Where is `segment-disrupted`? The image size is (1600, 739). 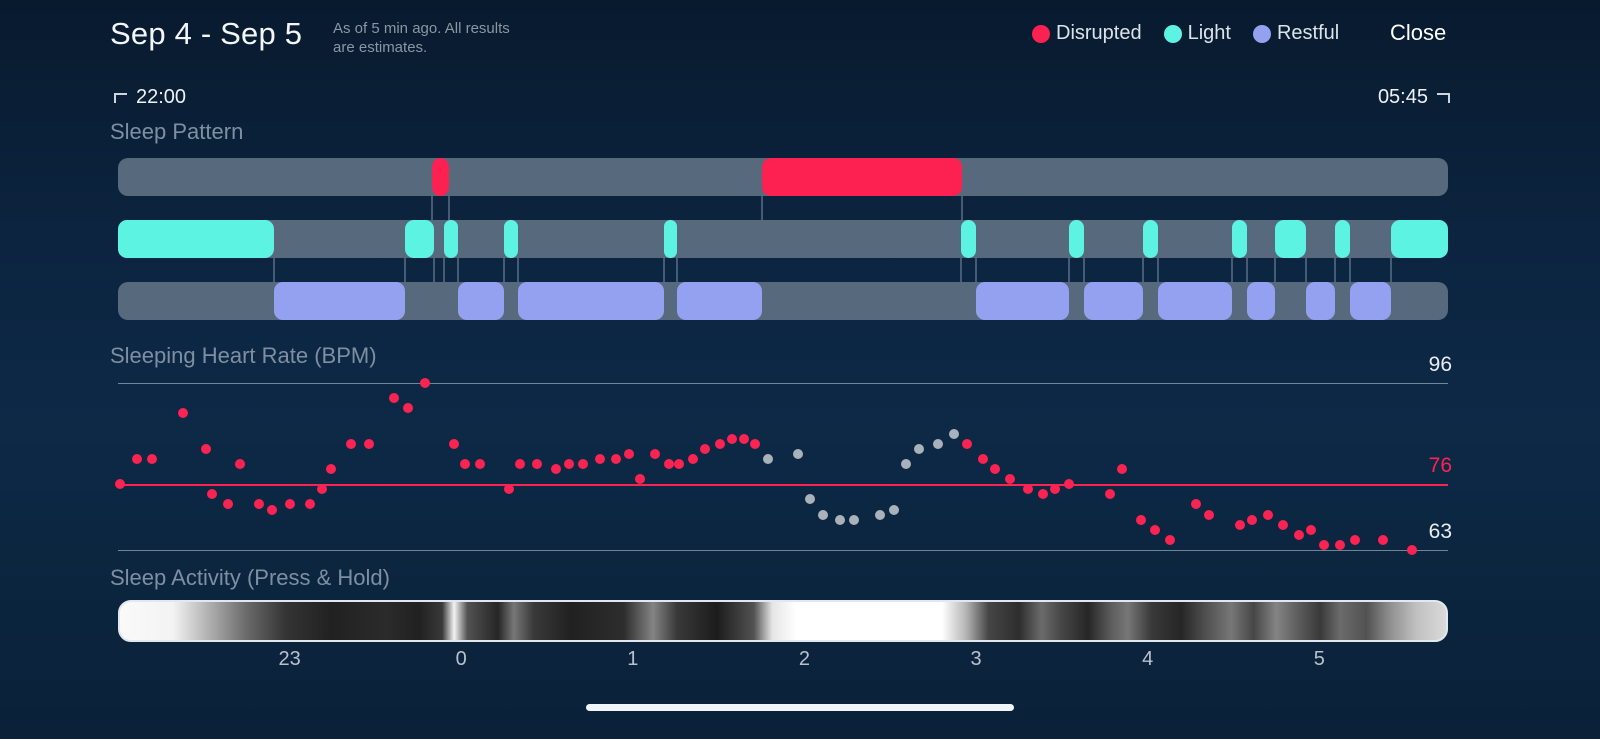 segment-disrupted is located at coordinates (441, 177).